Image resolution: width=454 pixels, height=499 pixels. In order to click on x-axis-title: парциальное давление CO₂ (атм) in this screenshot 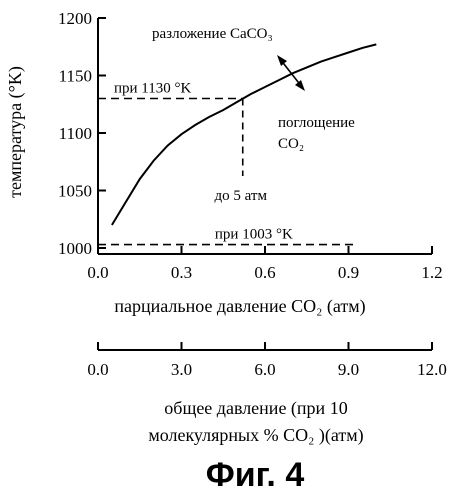, I will do `click(239, 306)`.